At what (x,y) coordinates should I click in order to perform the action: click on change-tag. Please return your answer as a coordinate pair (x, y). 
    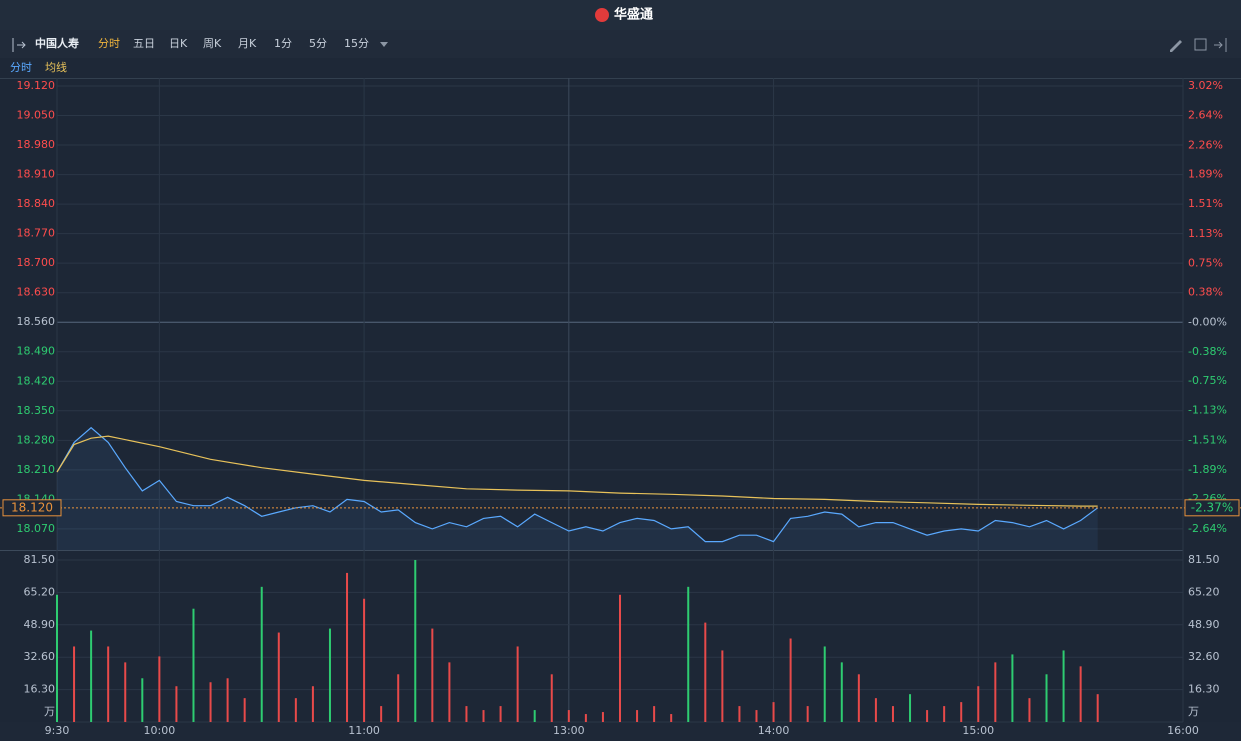
    Looking at the image, I should click on (1212, 508).